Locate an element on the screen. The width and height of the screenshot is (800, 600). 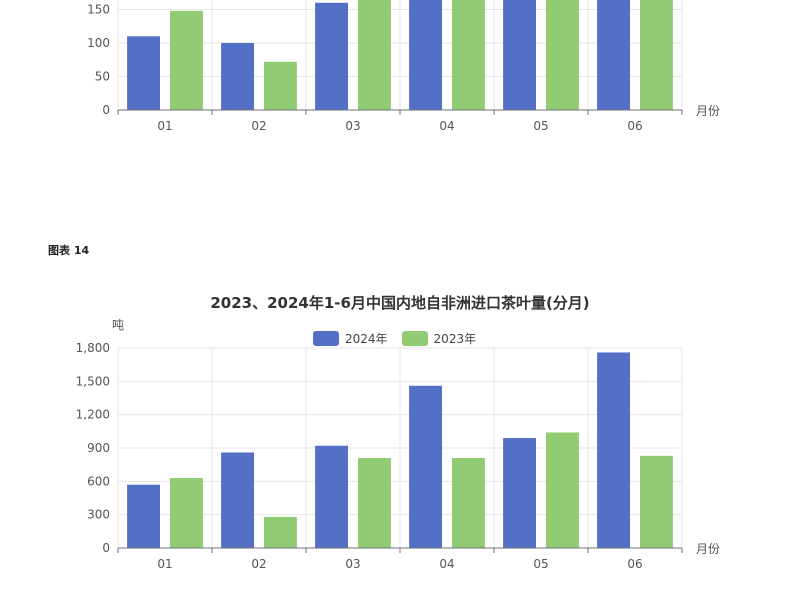
legend-swatch-2023 is located at coordinates (414, 338).